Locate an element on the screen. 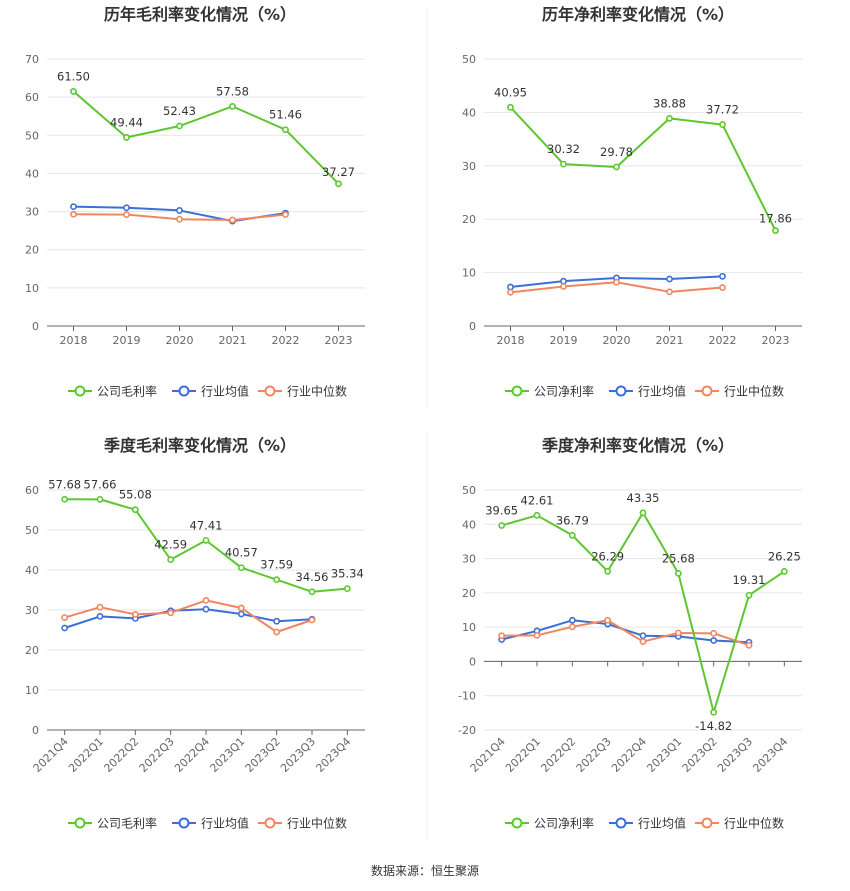  chart-title: 历年毛利率变化情况（%） is located at coordinates (200, 14).